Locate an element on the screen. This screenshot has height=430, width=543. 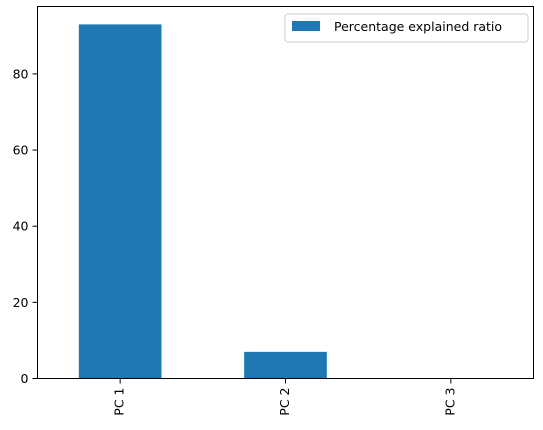
legend-label: Percentage explained ratio is located at coordinates (418, 26).